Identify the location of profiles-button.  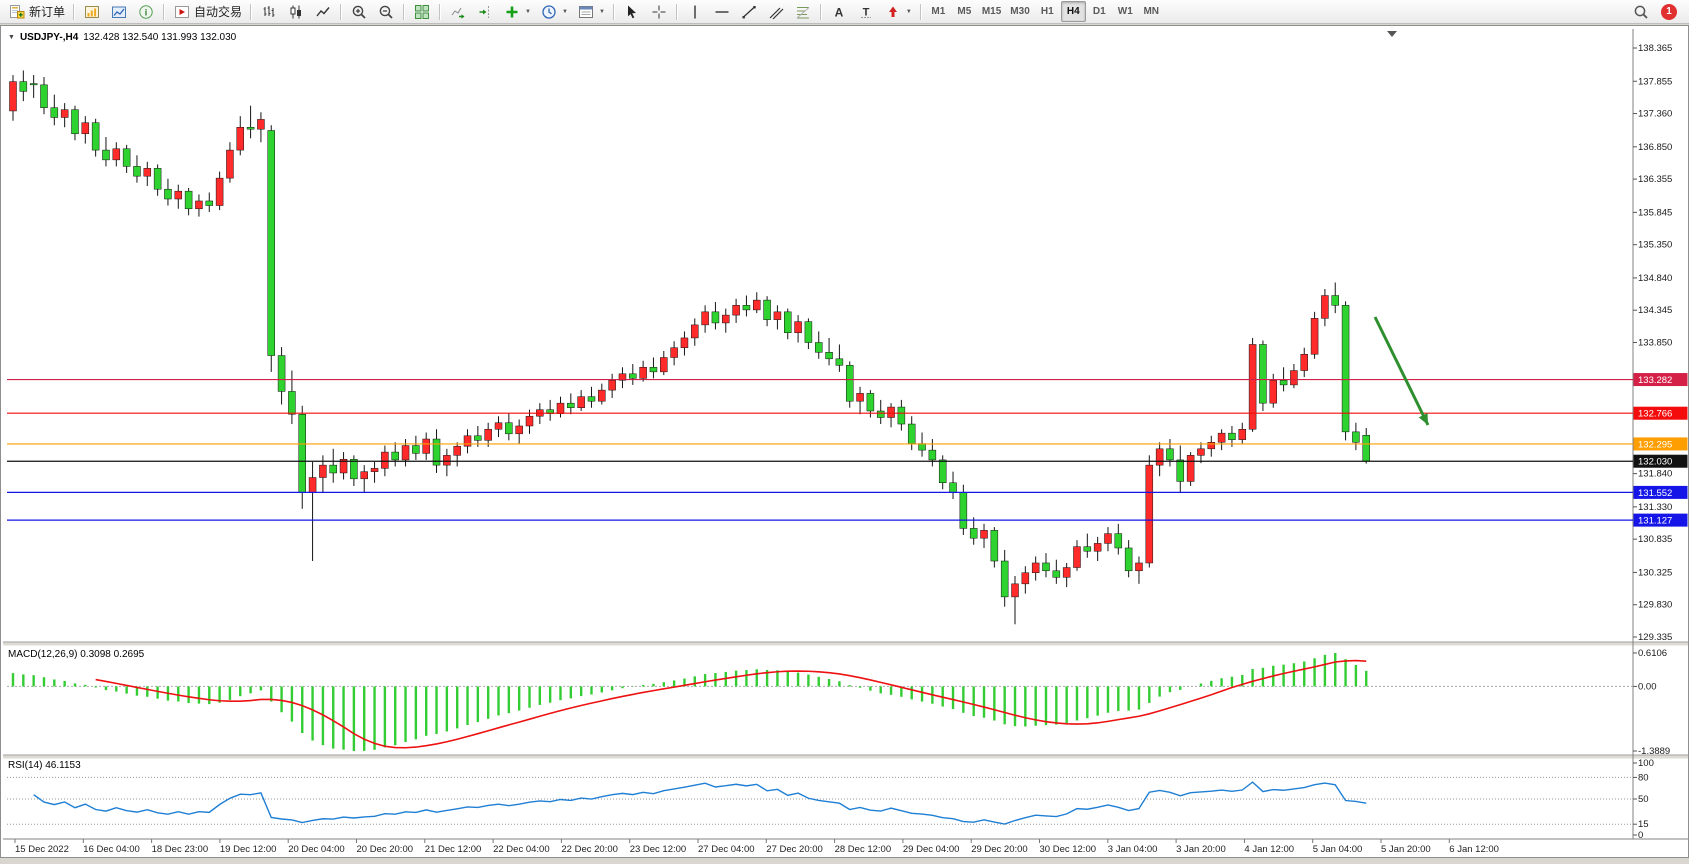
(119, 11).